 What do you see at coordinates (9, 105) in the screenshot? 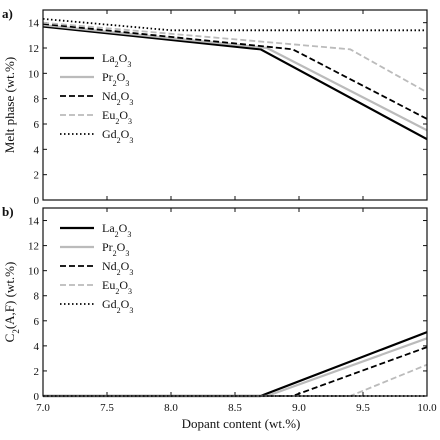
I see `y-axis-label: Melt phase (wt.%)` at bounding box center [9, 105].